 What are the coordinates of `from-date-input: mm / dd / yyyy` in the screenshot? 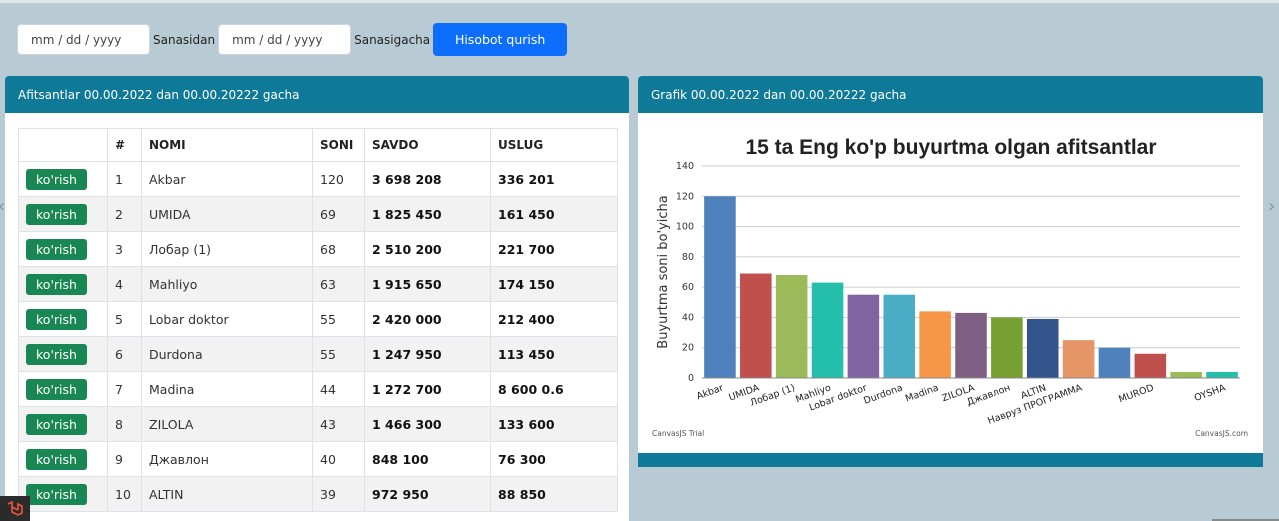 It's located at (83, 39).